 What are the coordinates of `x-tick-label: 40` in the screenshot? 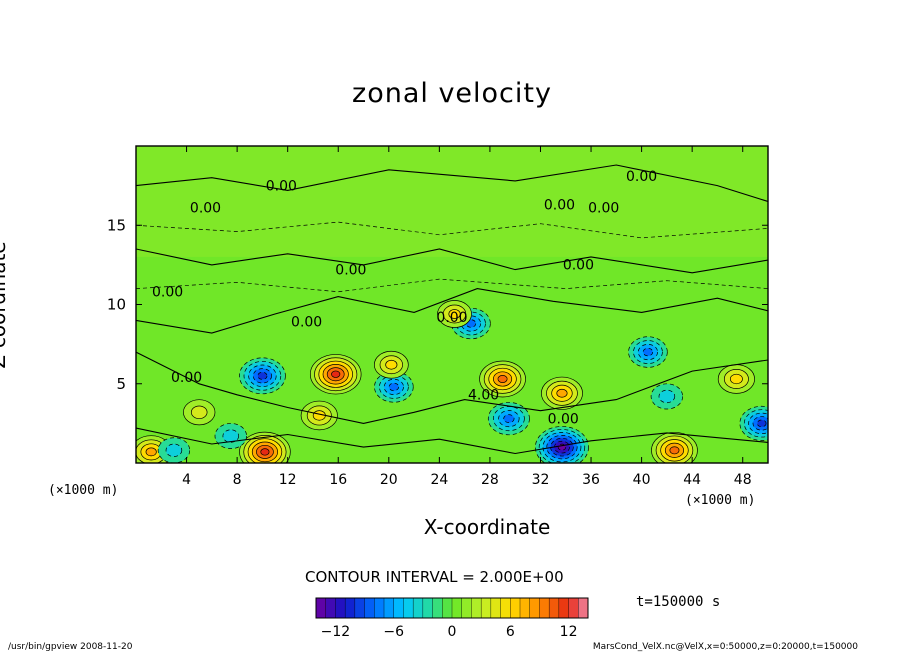 It's located at (642, 480).